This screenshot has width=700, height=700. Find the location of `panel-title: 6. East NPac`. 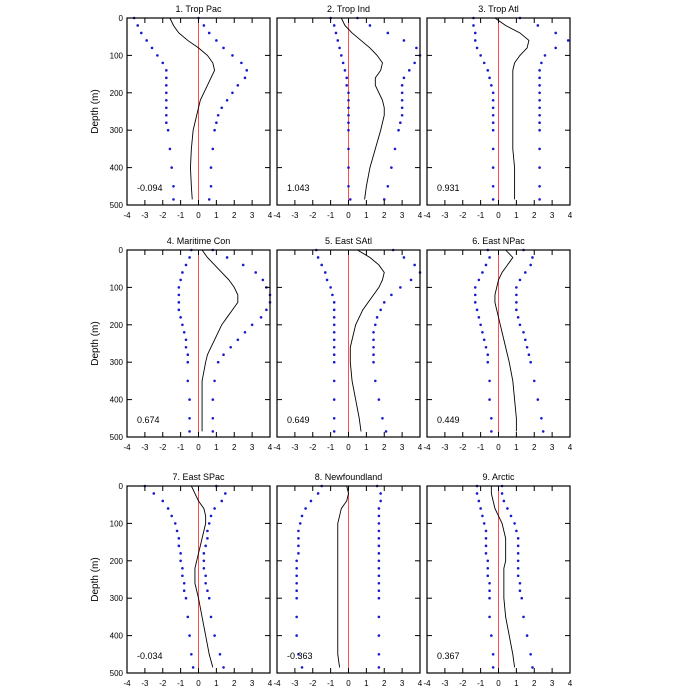

panel-title: 6. East NPac is located at coordinates (498, 241).